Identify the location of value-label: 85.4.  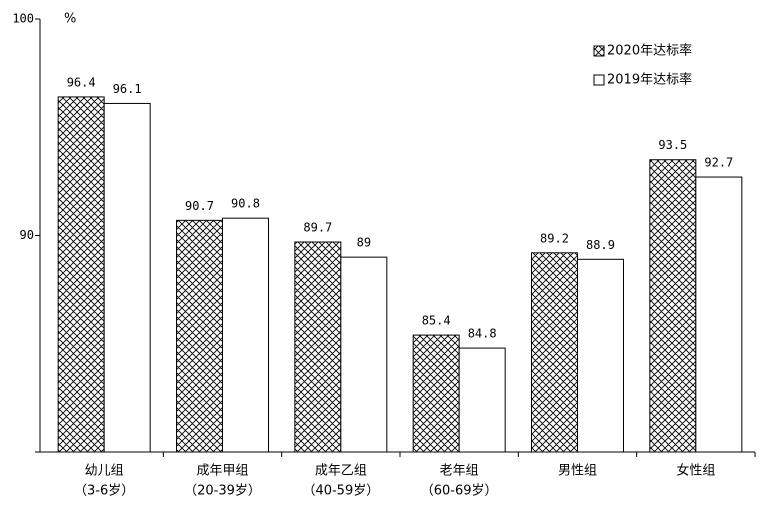
(436, 321).